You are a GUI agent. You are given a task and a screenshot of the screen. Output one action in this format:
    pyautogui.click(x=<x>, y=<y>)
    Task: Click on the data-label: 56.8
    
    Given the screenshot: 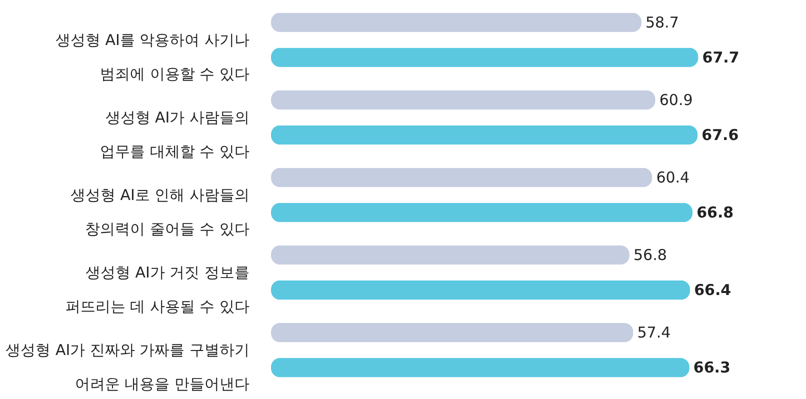 What is the action you would take?
    pyautogui.click(x=650, y=255)
    